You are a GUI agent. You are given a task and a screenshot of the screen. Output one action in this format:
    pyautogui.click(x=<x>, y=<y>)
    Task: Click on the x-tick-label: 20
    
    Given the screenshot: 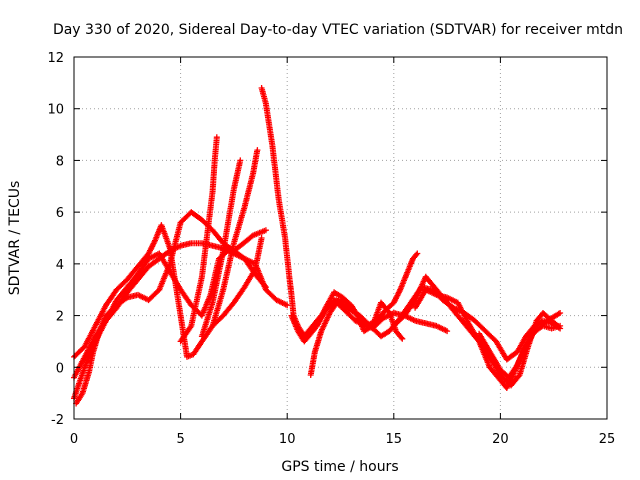 What is the action you would take?
    pyautogui.click(x=500, y=439)
    